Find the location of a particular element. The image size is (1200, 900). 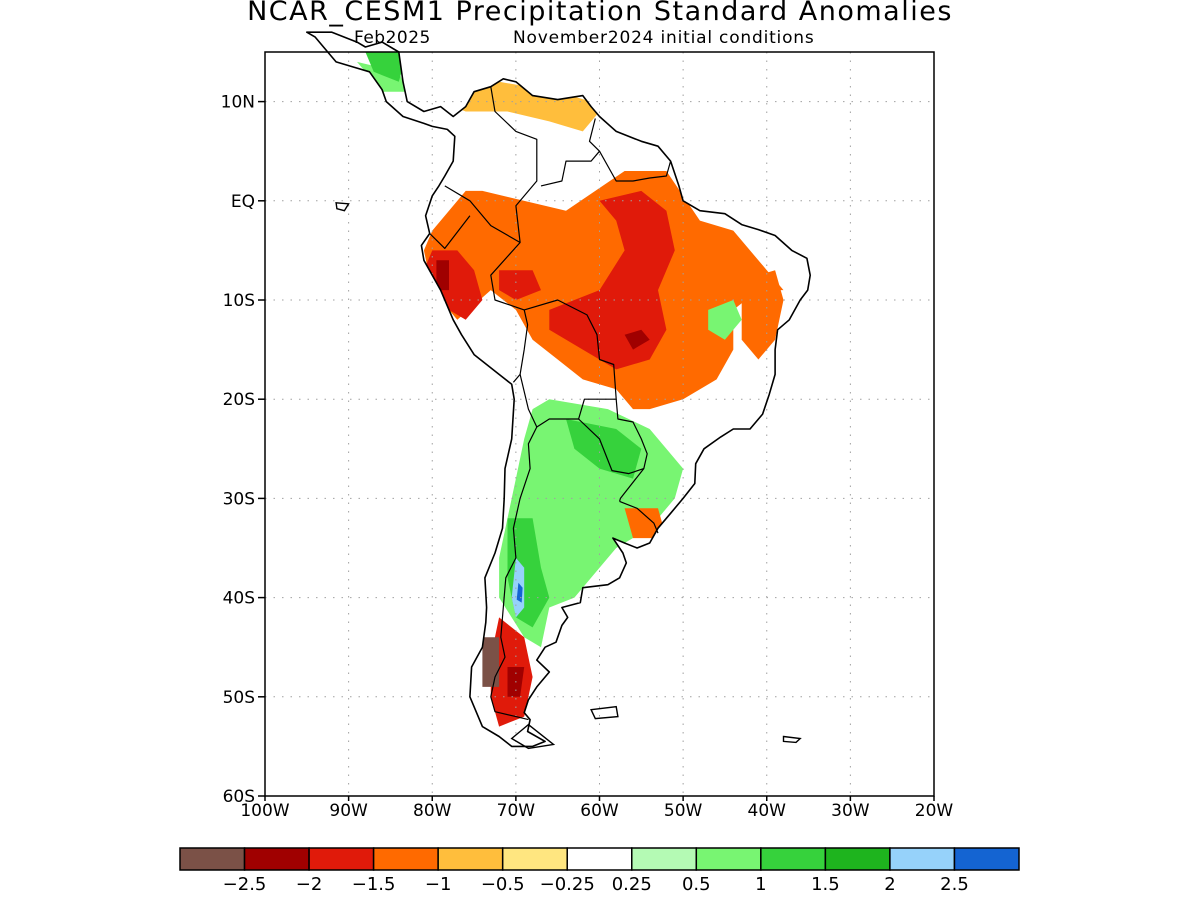

colorbar-label: 0.25 is located at coordinates (632, 884).